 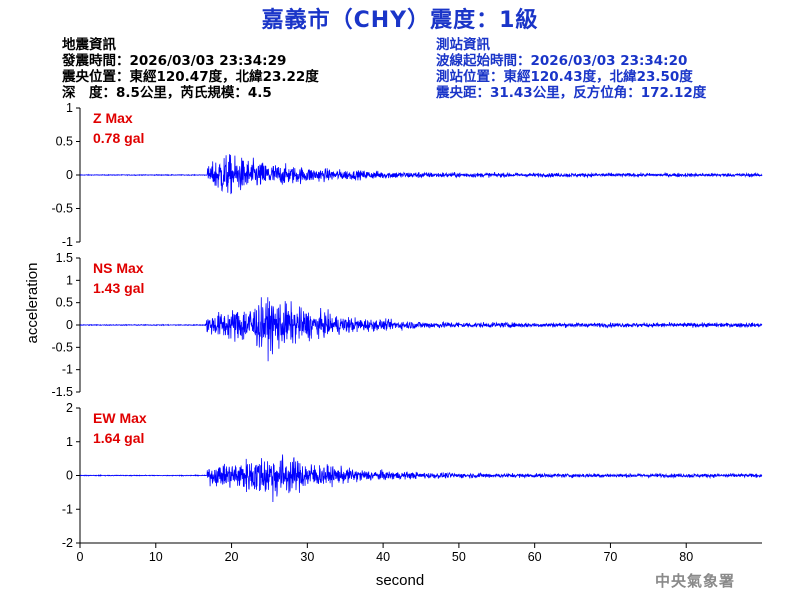 I want to click on x-tick-label: 0, so click(x=80, y=557).